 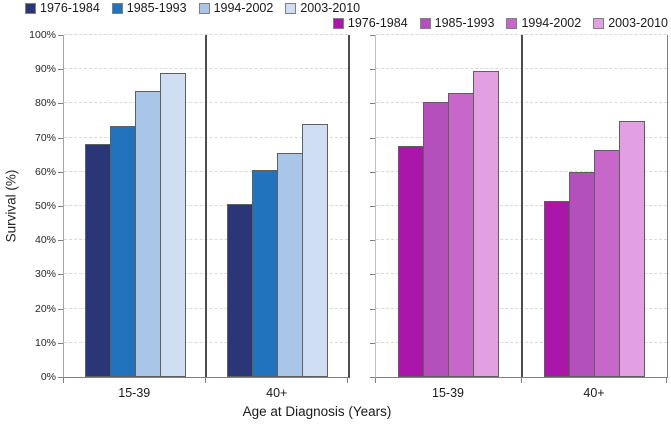 What do you see at coordinates (45, 69) in the screenshot?
I see `y-axis-tick-label: 90%` at bounding box center [45, 69].